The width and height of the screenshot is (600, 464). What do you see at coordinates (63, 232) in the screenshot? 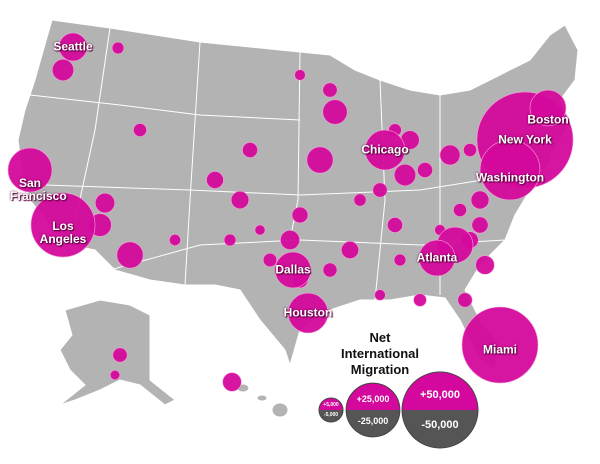
I see `city-label: Los Angeles` at bounding box center [63, 232].